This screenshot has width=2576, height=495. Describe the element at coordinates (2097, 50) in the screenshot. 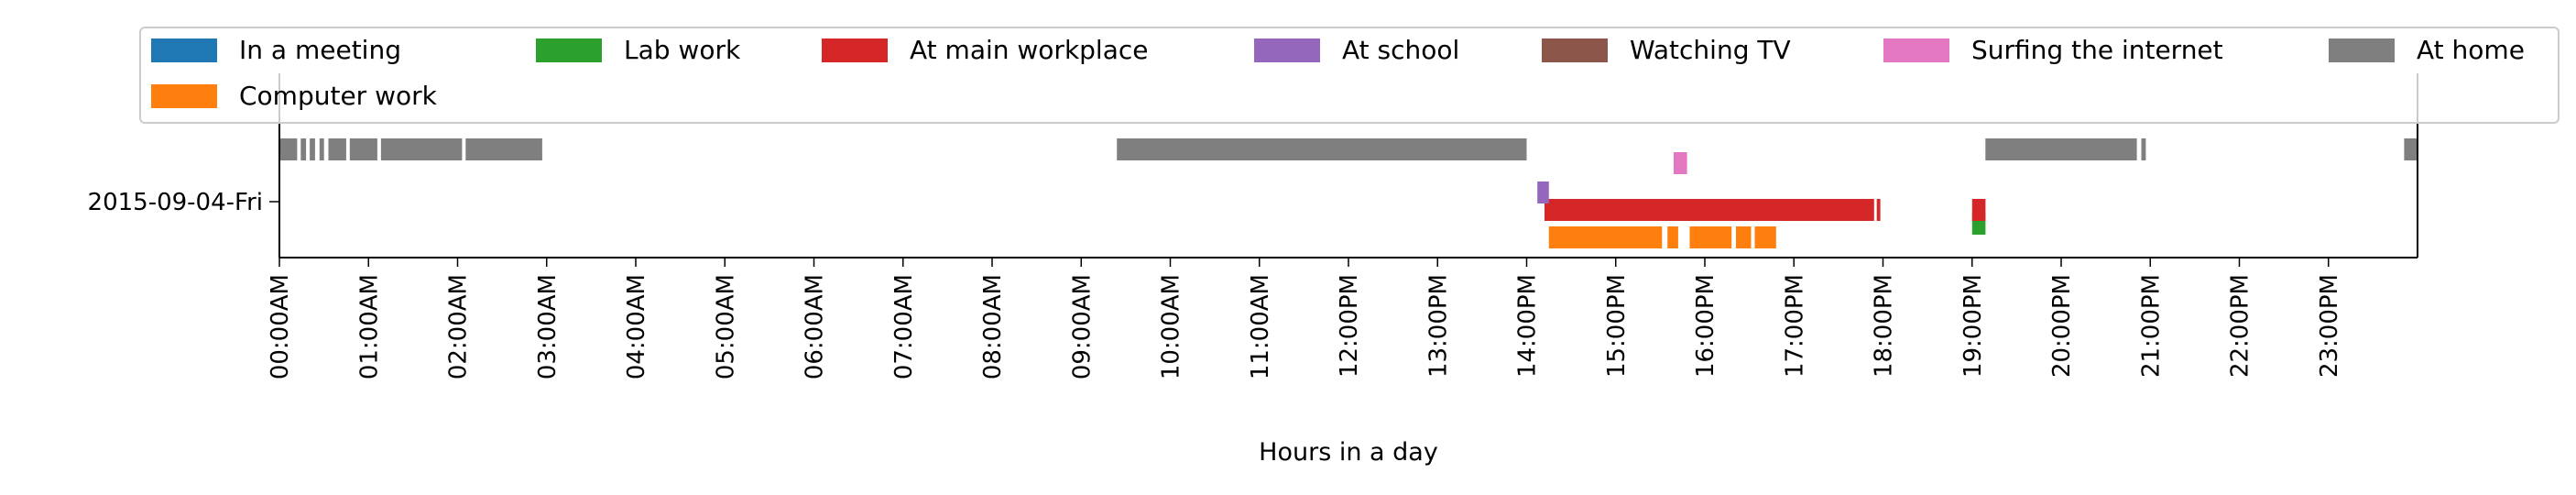

I see `legend-label-surfing-the-internet: Surfing the internet` at that location.